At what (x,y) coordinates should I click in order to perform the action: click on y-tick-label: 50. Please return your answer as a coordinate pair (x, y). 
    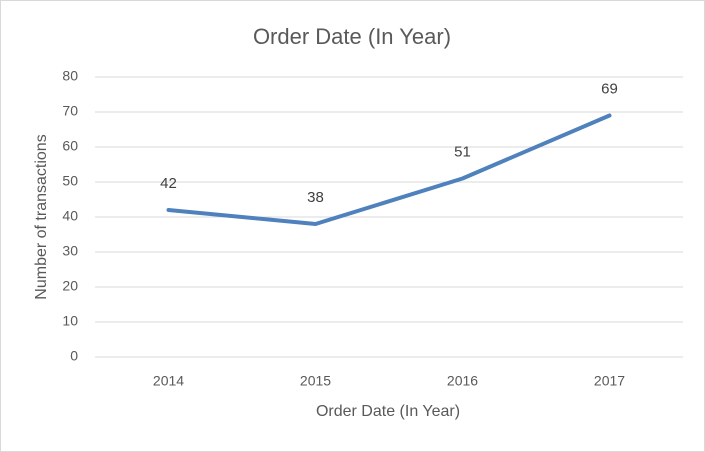
    Looking at the image, I should click on (70, 181).